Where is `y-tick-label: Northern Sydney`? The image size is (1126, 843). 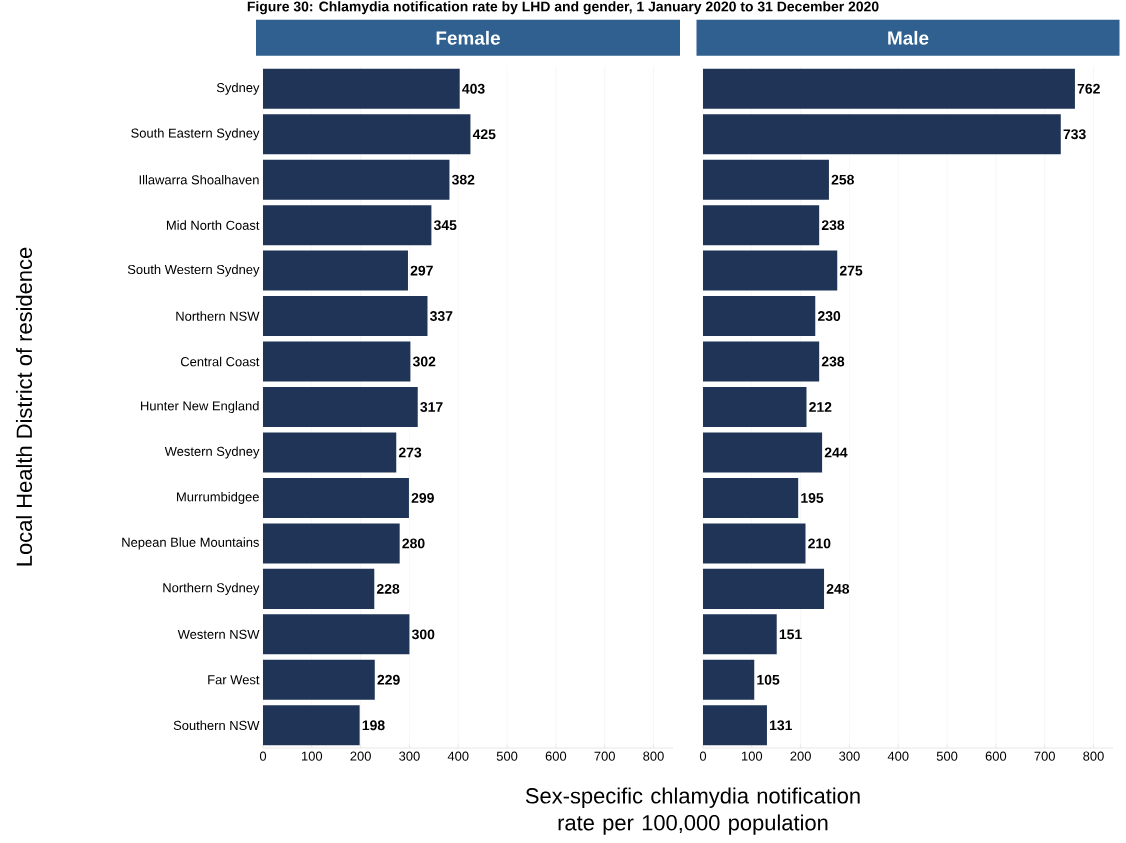
y-tick-label: Northern Sydney is located at coordinates (211, 588).